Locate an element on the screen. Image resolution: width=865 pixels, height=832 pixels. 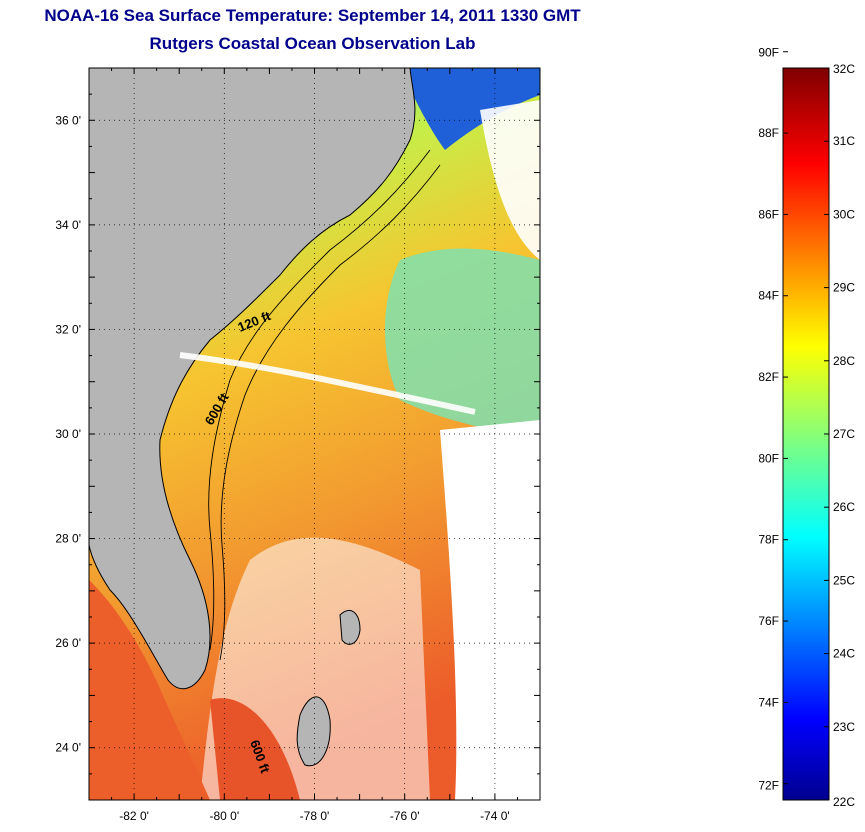
fahrenheit-label: 90F is located at coordinates (768, 53).